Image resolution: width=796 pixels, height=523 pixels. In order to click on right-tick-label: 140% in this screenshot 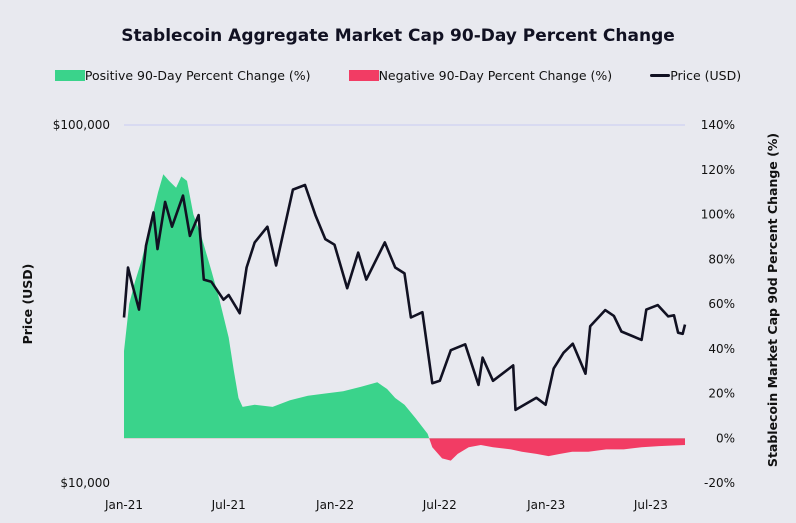, I will do `click(718, 125)`.